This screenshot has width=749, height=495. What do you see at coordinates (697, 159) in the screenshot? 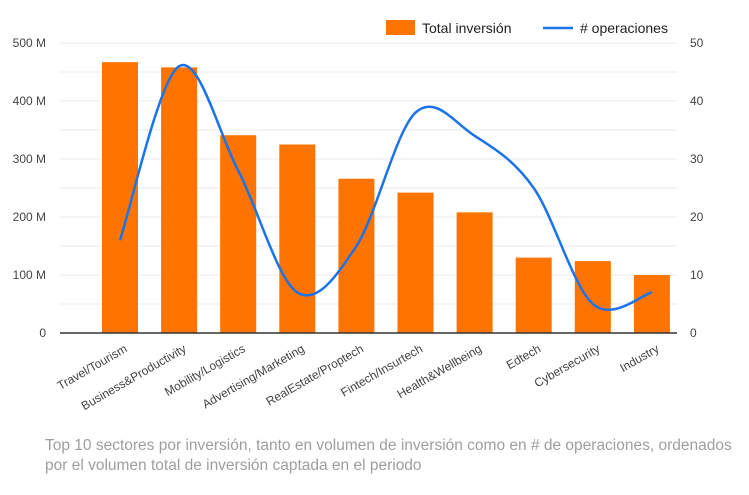
I see `right-axis-tick-label: 30` at bounding box center [697, 159].